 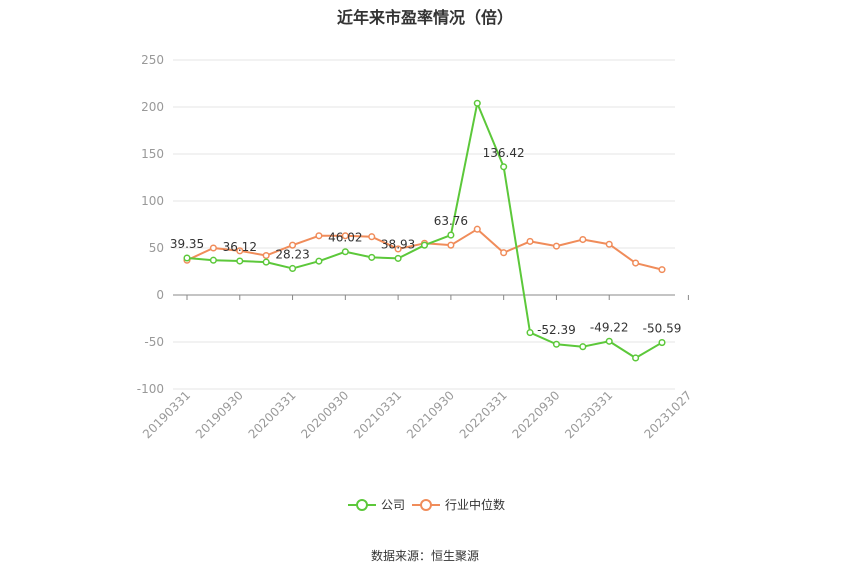 I want to click on data-label: 63.76, so click(x=451, y=221).